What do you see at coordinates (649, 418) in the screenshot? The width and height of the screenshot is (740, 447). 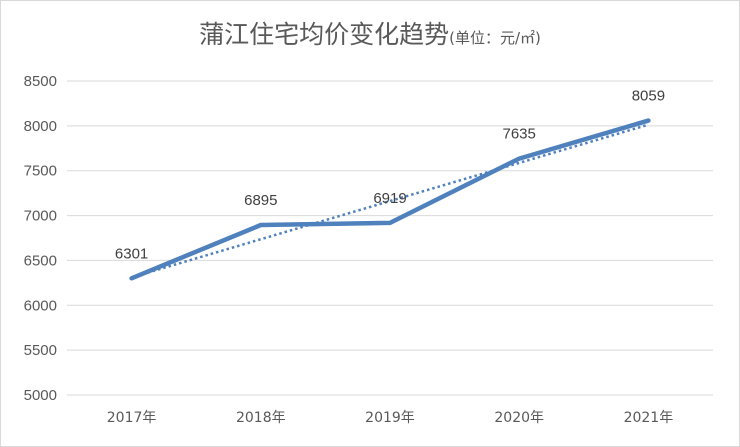 I see `x-tick-label: 2021年` at bounding box center [649, 418].